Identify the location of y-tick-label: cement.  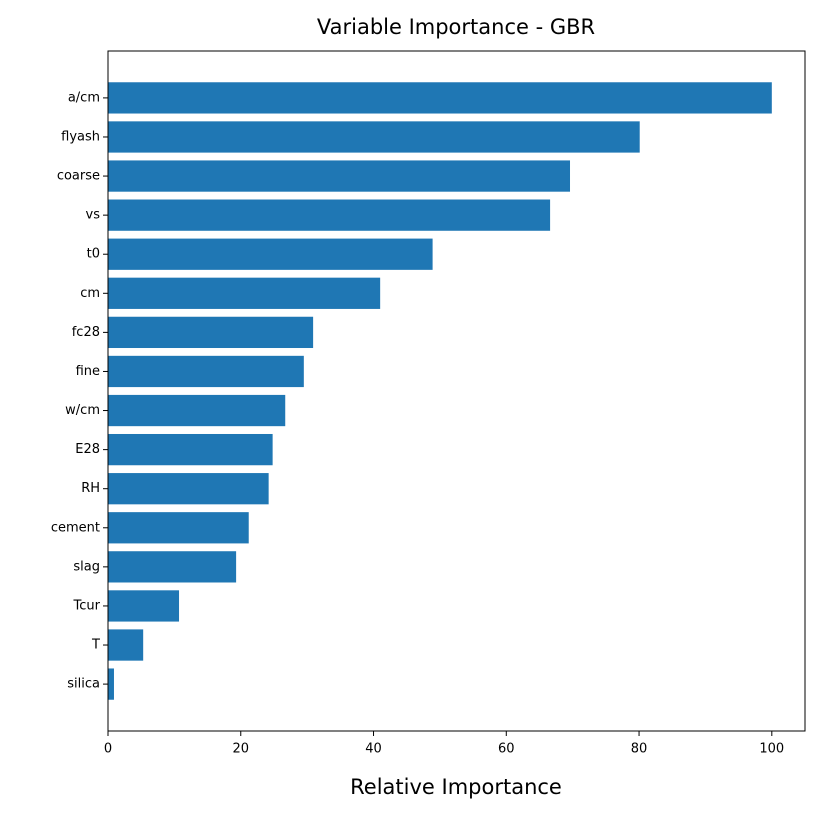
(75, 527).